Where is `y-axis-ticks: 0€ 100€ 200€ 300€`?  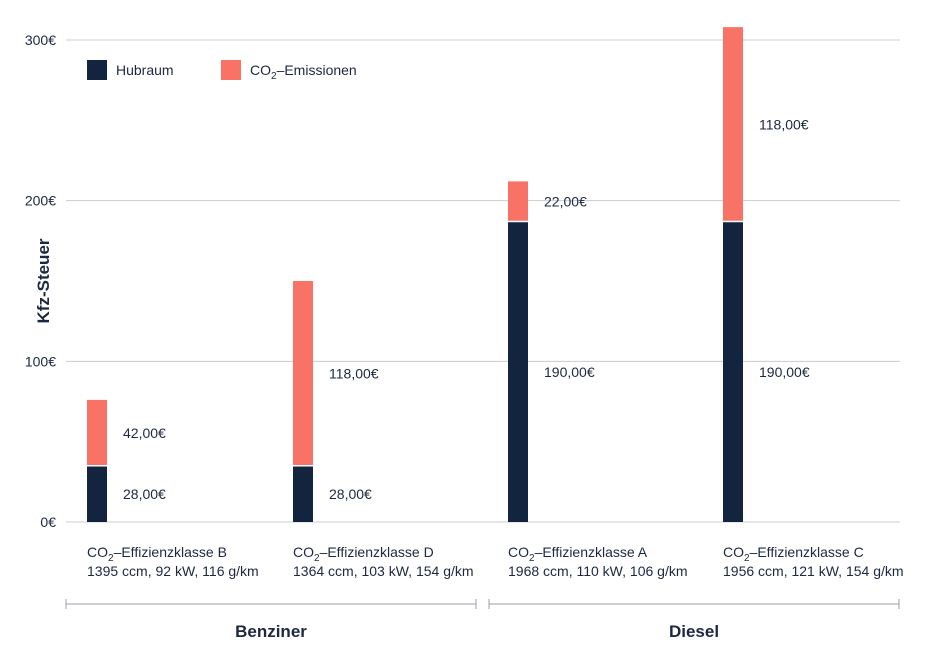
y-axis-ticks: 0€ 100€ 200€ 300€ is located at coordinates (40, 281).